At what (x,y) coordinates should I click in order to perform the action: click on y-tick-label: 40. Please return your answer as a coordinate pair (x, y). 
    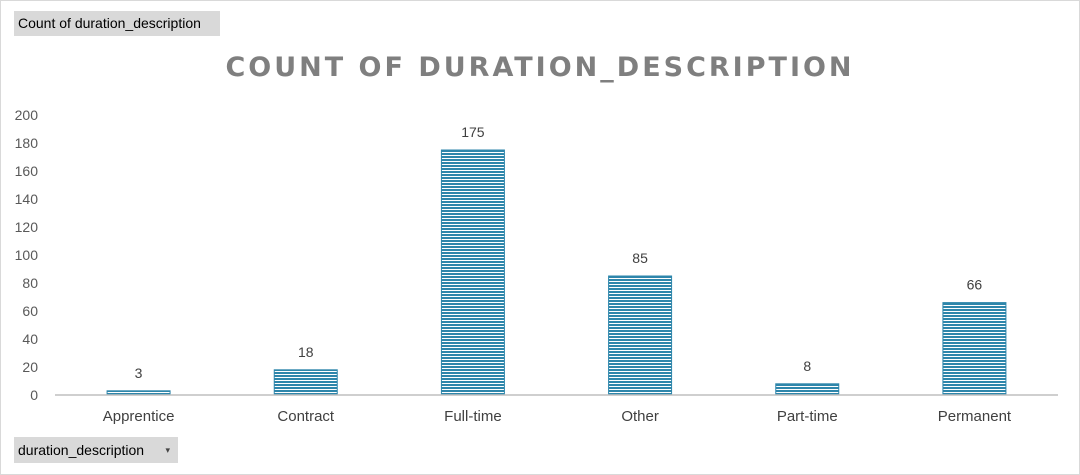
    Looking at the image, I should click on (30, 339).